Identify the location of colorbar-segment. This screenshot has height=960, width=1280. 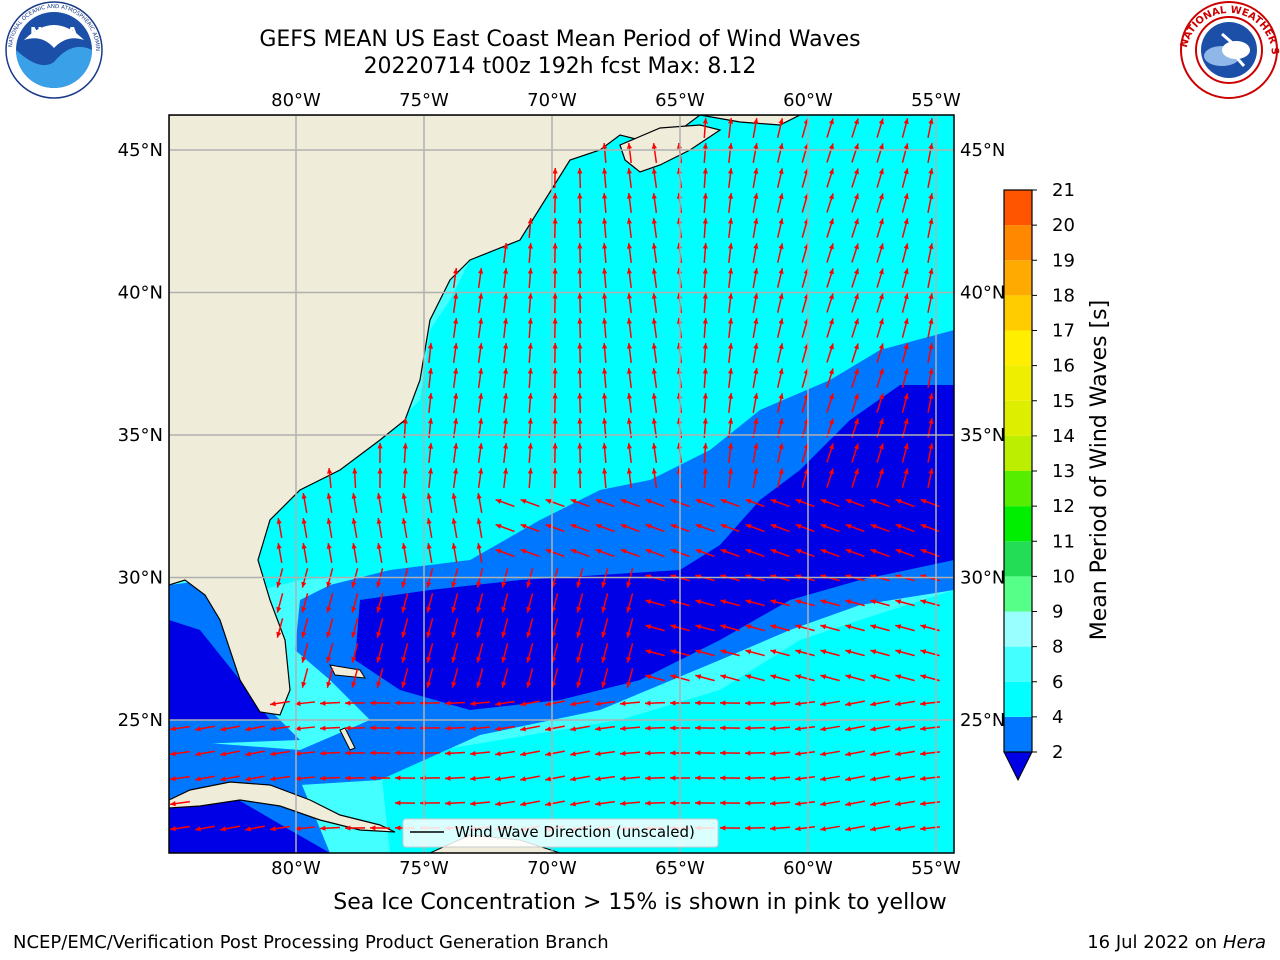
(1018, 559).